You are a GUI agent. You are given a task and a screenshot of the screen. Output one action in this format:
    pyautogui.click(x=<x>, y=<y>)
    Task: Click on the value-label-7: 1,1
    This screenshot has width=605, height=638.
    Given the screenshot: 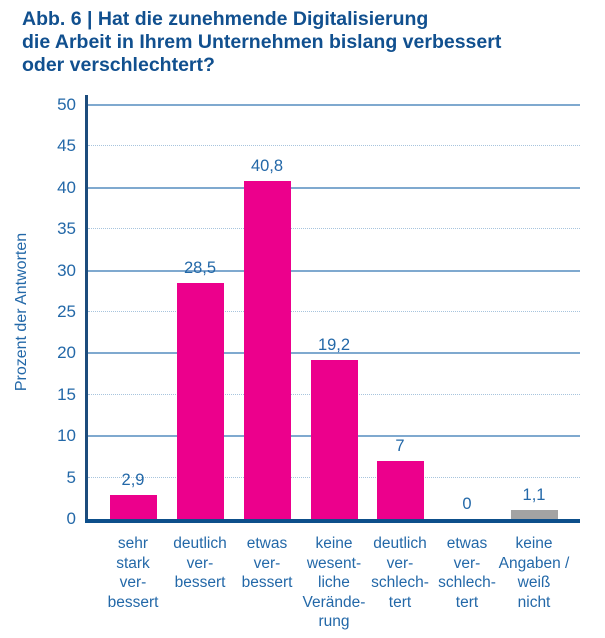 What is the action you would take?
    pyautogui.click(x=534, y=495)
    